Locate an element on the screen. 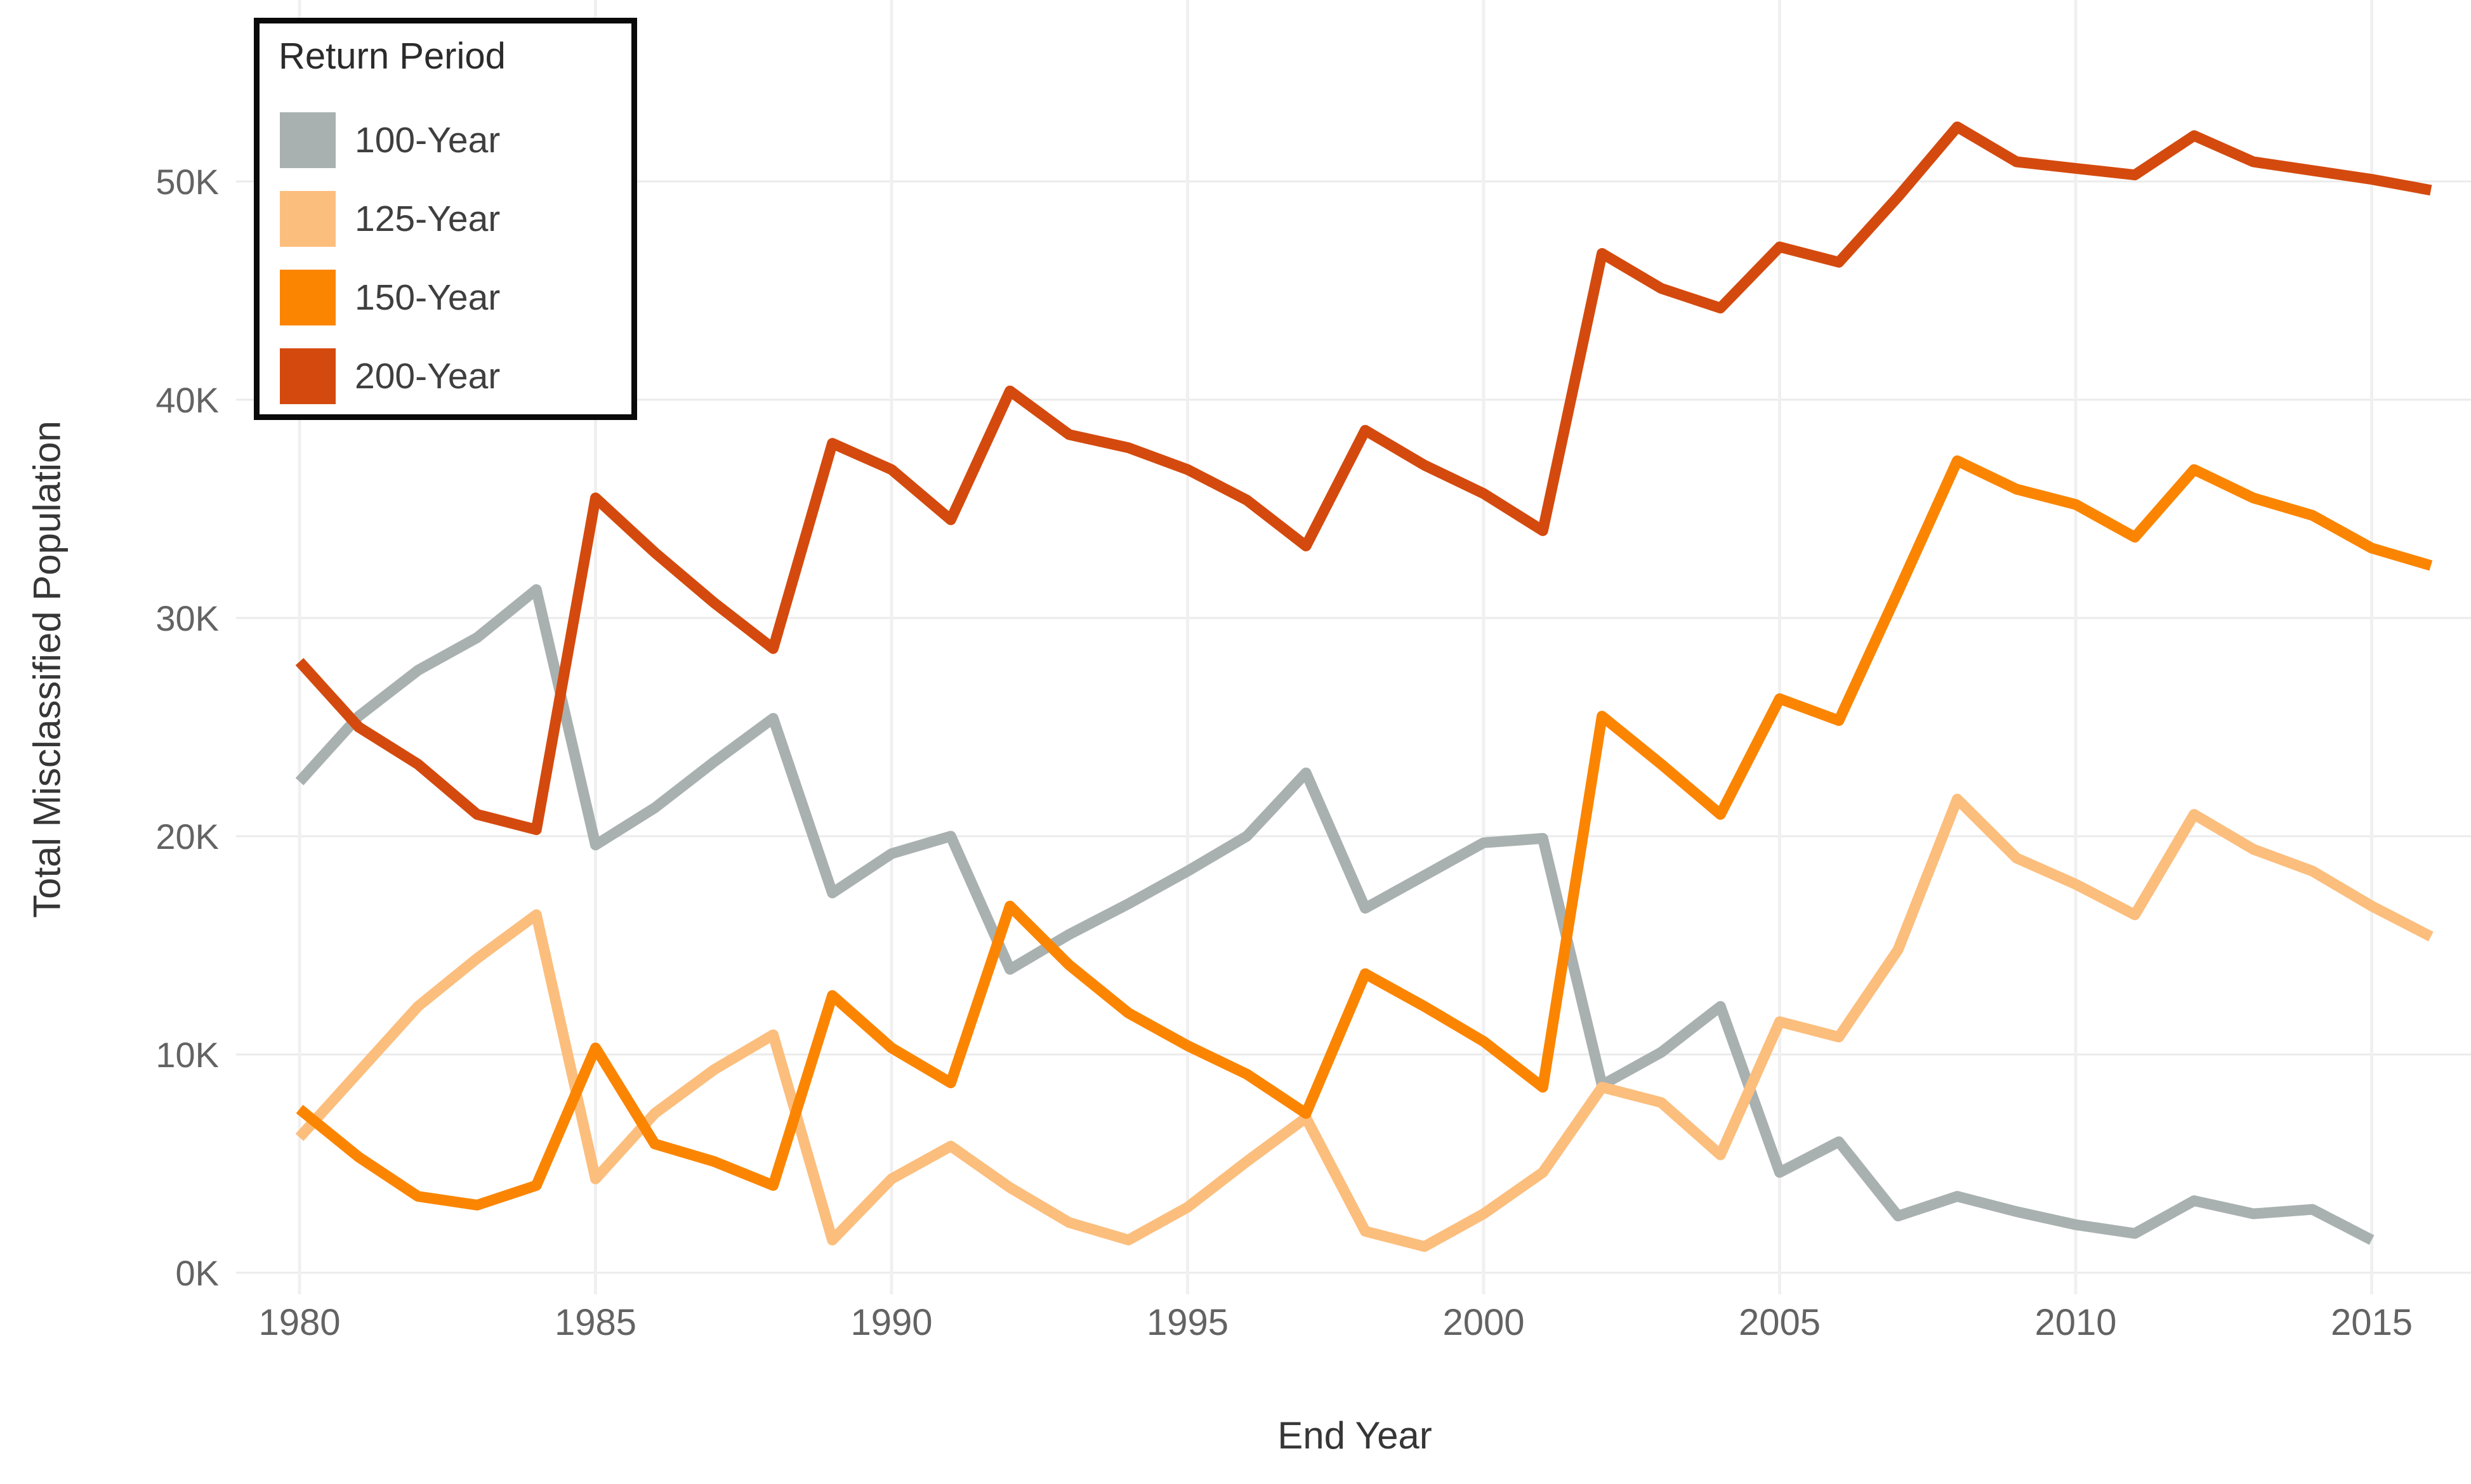 The height and width of the screenshot is (1484, 2471). x-tick-label: 2010 is located at coordinates (2075, 1322).